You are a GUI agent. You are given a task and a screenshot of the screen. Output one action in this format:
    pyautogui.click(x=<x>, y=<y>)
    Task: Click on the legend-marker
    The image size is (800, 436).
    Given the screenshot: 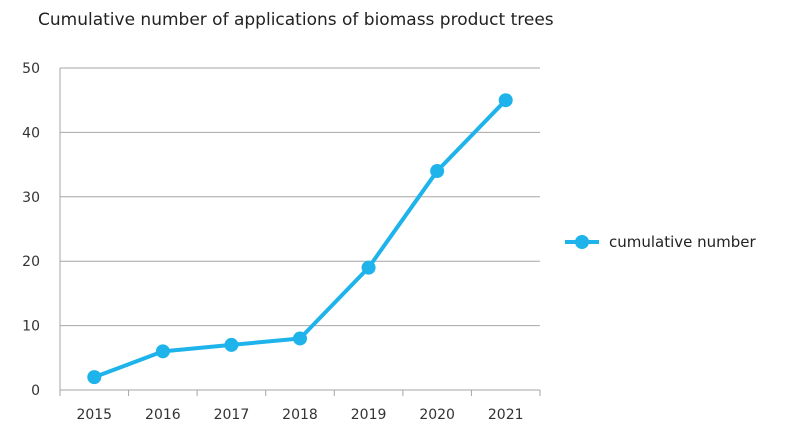 What is the action you would take?
    pyautogui.click(x=582, y=242)
    